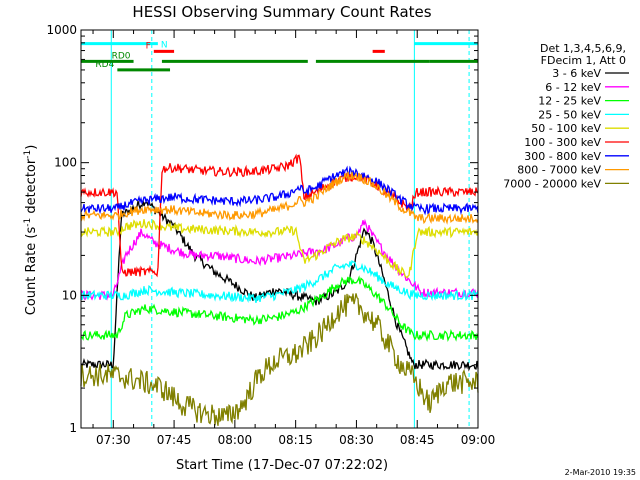 This screenshot has width=640, height=480. Describe the element at coordinates (569, 101) in the screenshot. I see `legend-label-2: 12 - 25 keV` at that location.